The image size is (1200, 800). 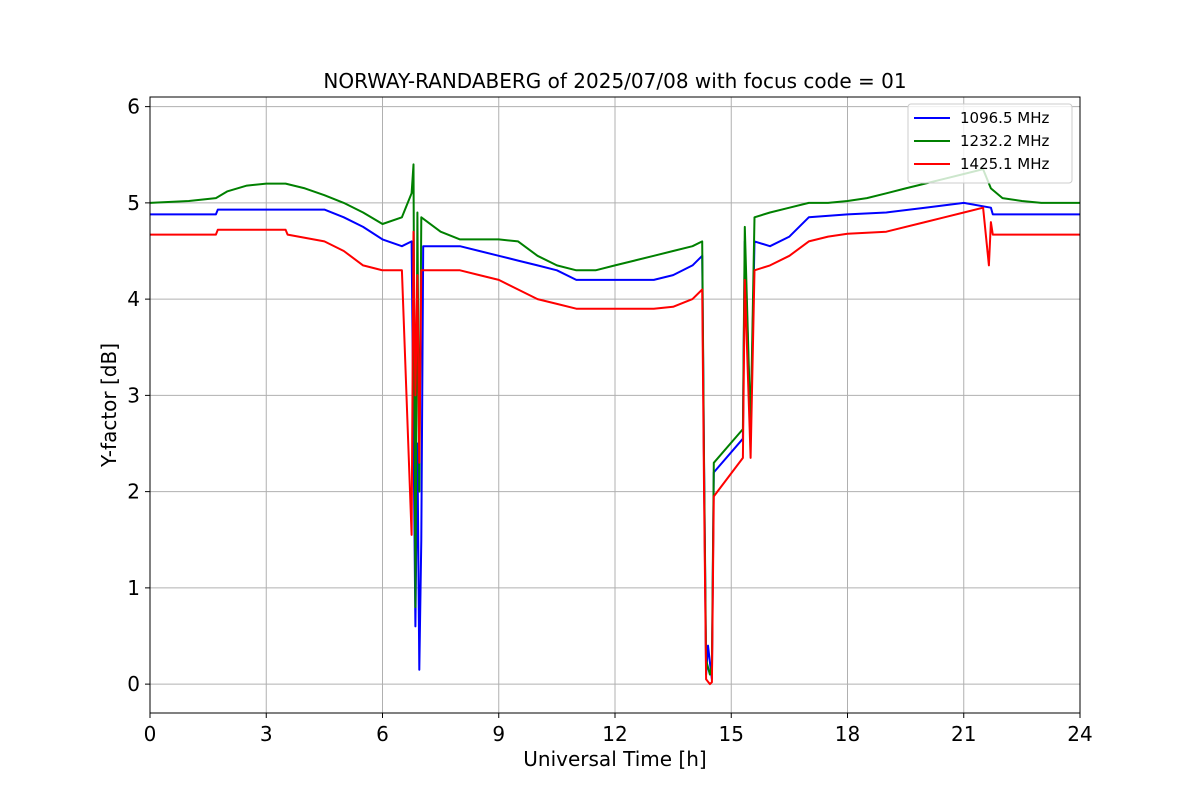 What do you see at coordinates (266, 734) in the screenshot?
I see `x-tick-label: 3` at bounding box center [266, 734].